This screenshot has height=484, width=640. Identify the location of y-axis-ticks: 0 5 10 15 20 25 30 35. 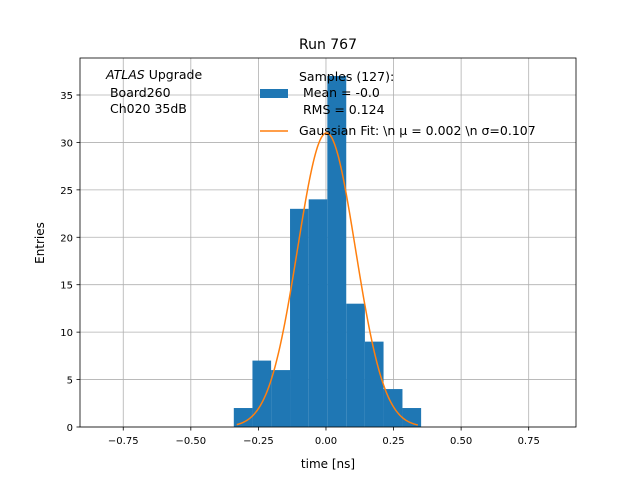
(70, 262).